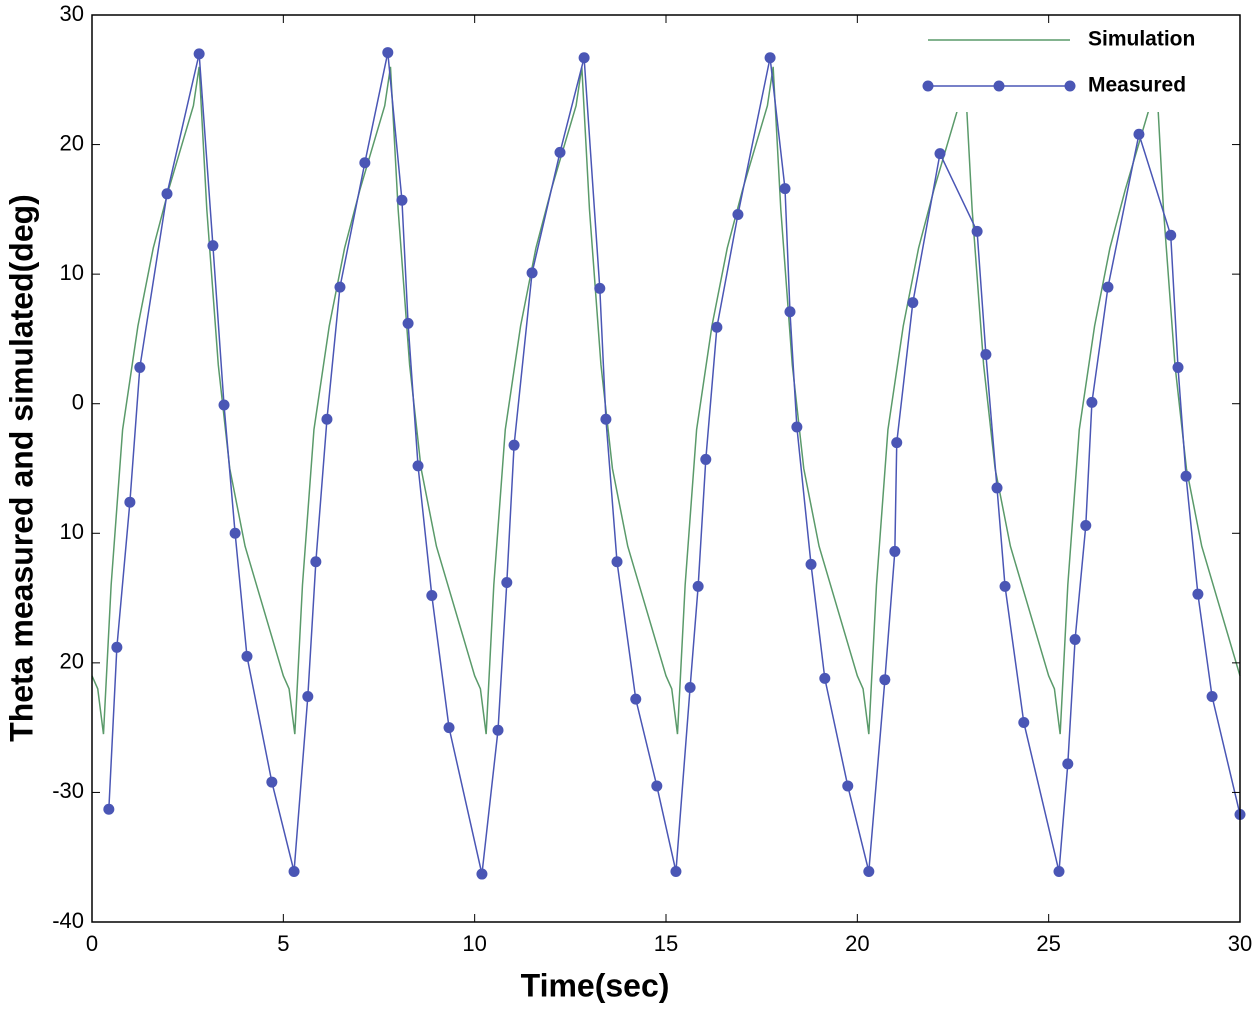  Describe the element at coordinates (1048, 943) in the screenshot. I see `x-tick-label: 25` at that location.